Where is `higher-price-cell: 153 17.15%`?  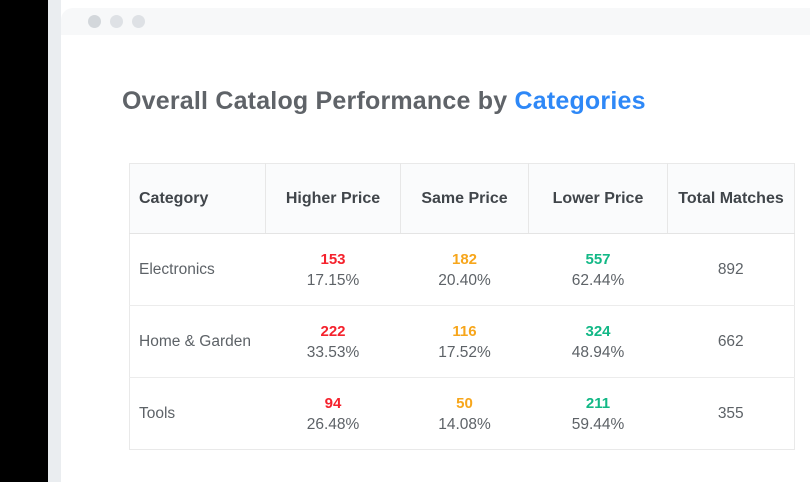 higher-price-cell: 153 17.15% is located at coordinates (333, 269).